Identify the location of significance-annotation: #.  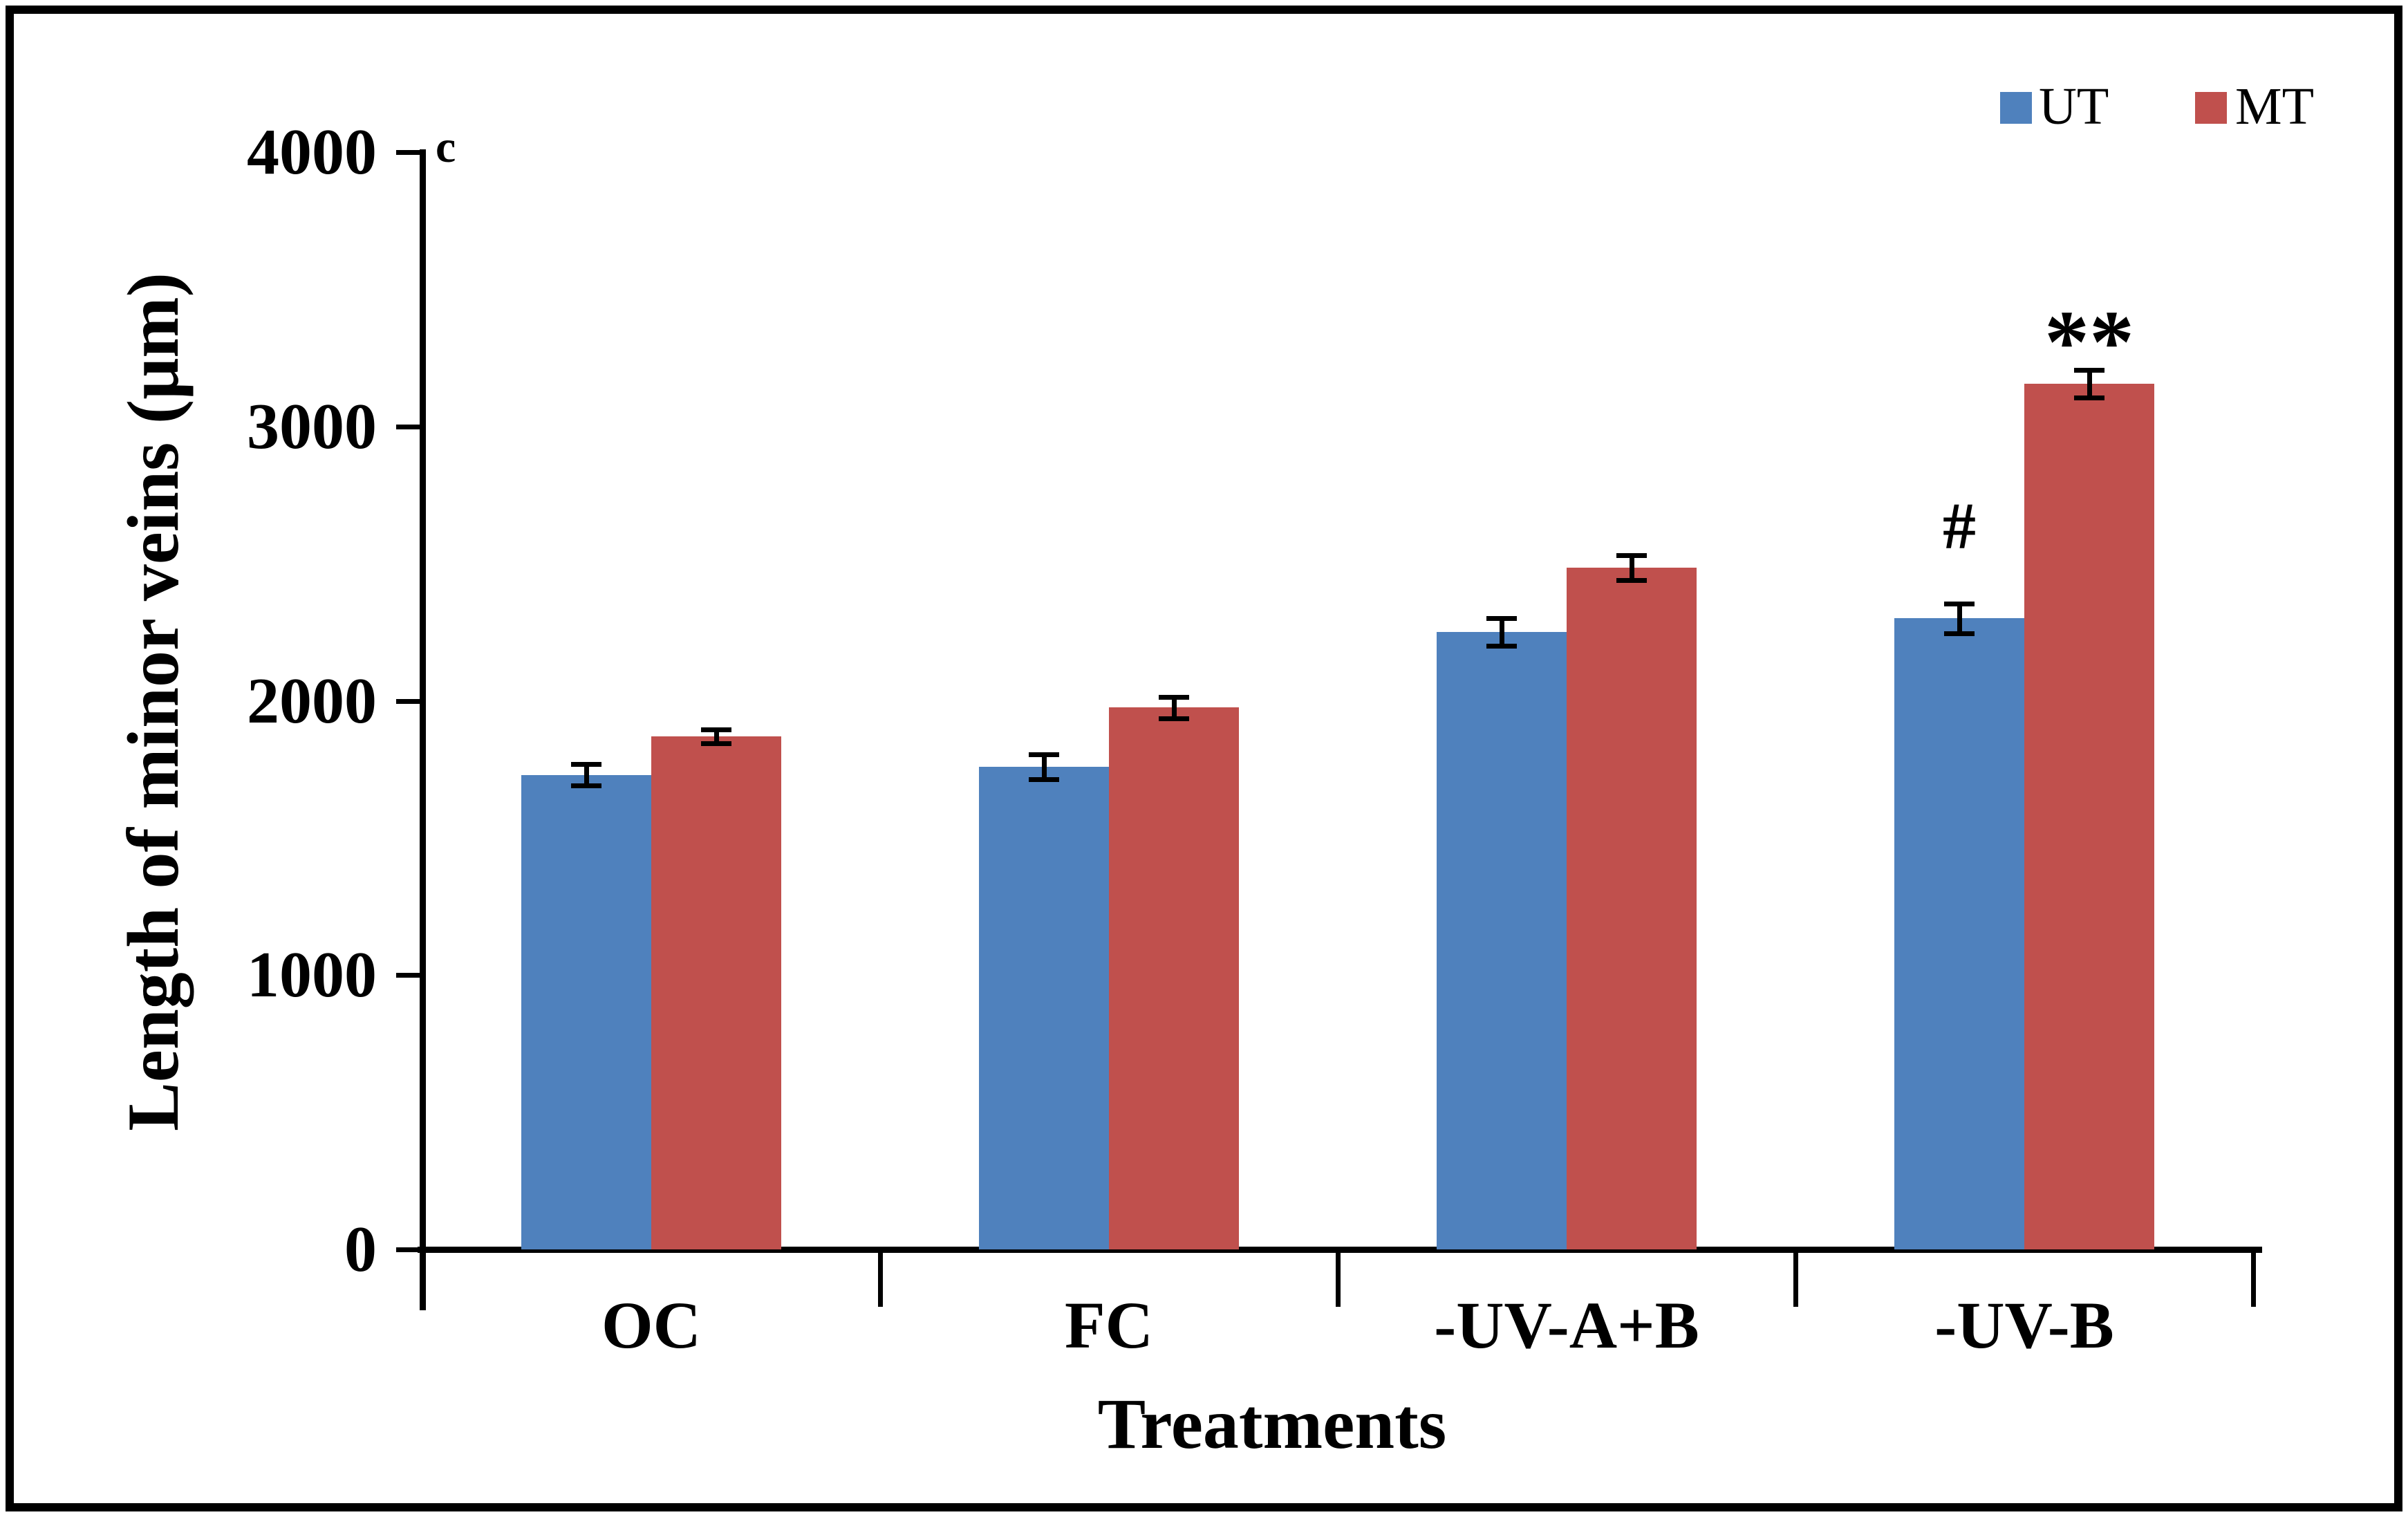
(1959, 526).